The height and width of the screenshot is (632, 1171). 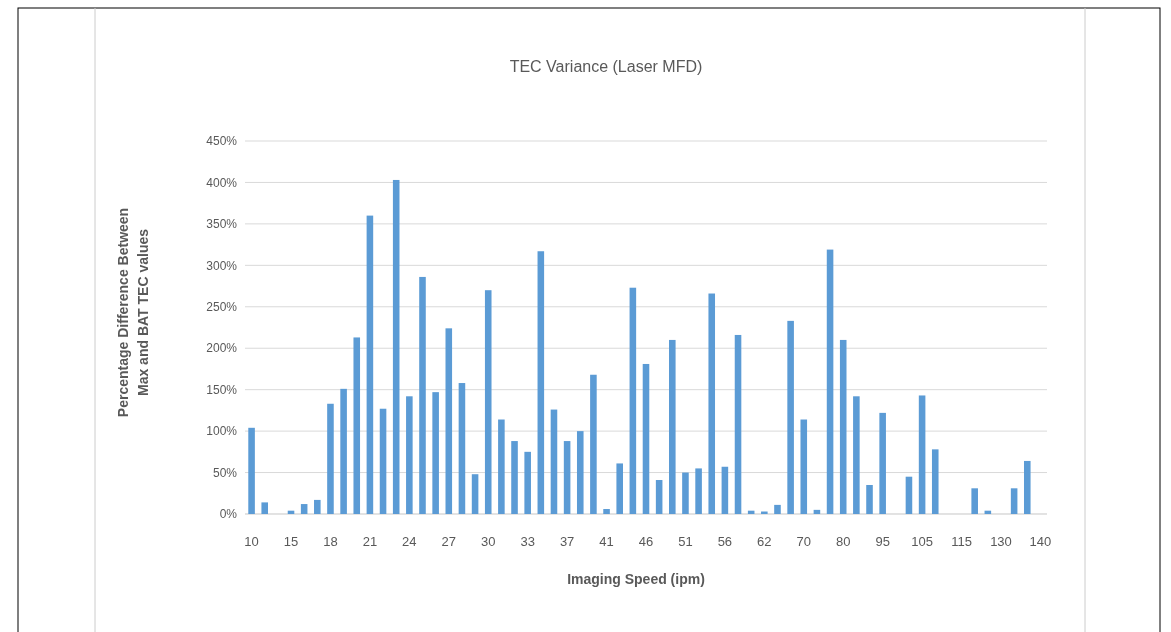 What do you see at coordinates (225, 472) in the screenshot?
I see `y-tick-label: 50%` at bounding box center [225, 472].